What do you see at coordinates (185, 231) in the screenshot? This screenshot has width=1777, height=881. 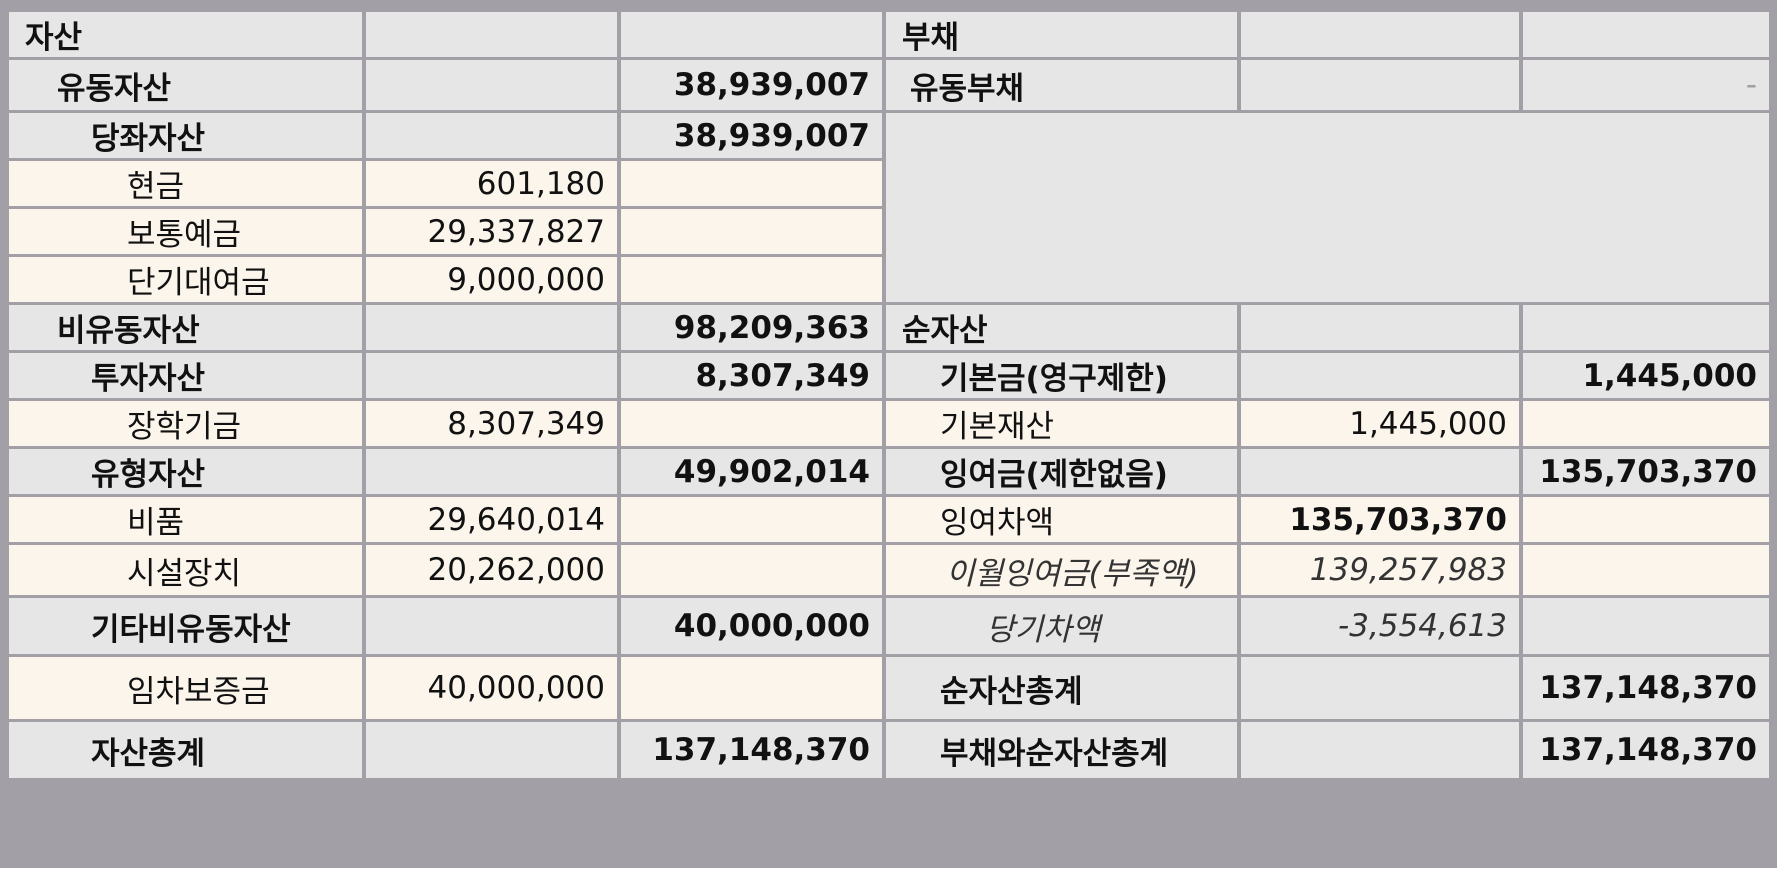 I see `deposit-label: 보통예금` at bounding box center [185, 231].